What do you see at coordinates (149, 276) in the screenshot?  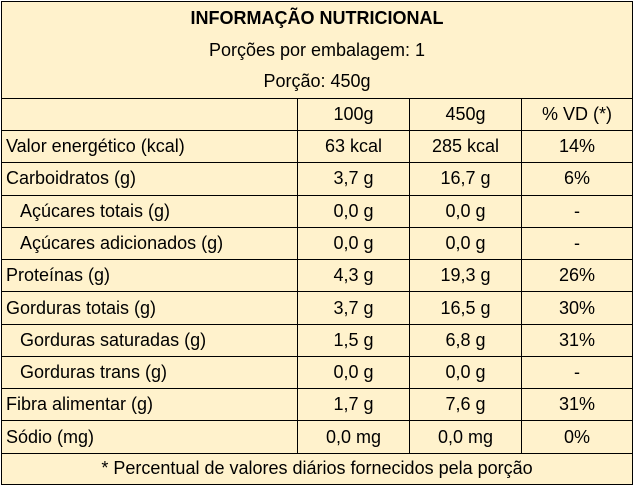 I see `nutrient-name: Proteínas (g)` at bounding box center [149, 276].